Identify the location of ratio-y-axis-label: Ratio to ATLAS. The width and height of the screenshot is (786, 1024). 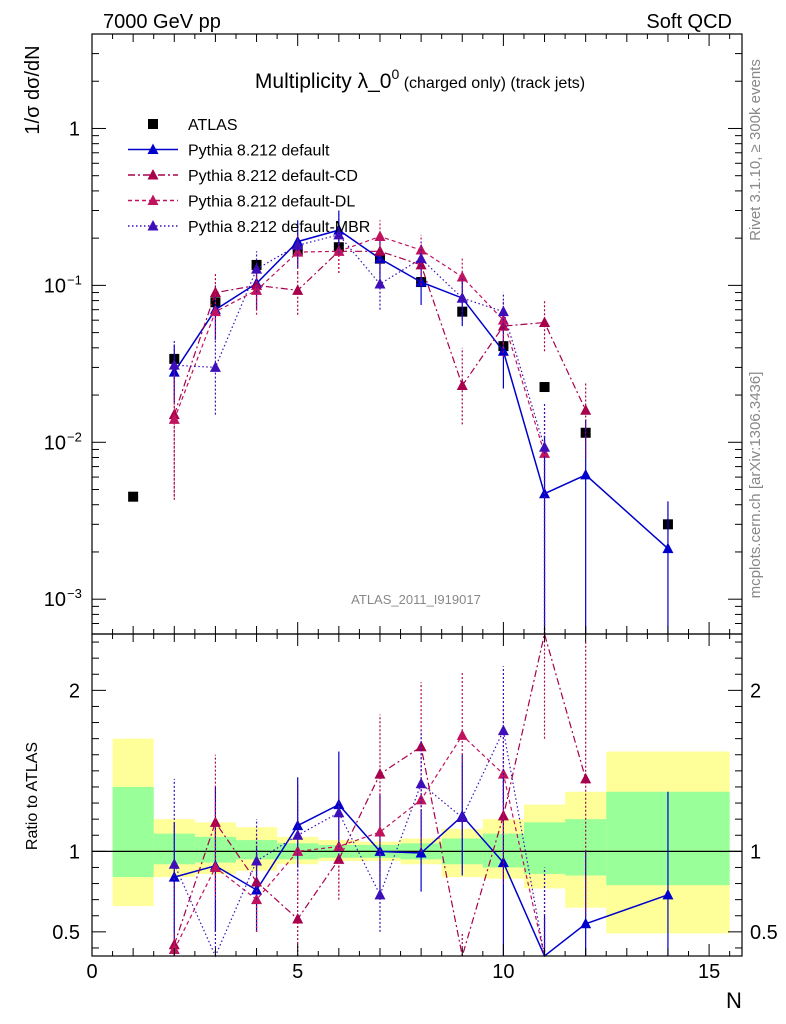
(32, 796).